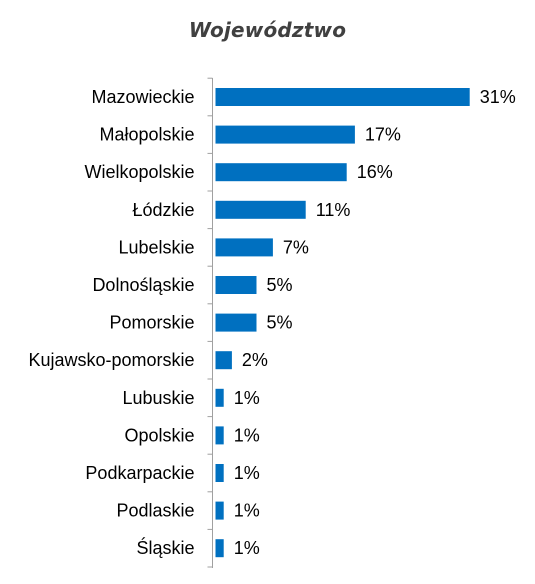  I want to click on value-label: 2%, so click(255, 360).